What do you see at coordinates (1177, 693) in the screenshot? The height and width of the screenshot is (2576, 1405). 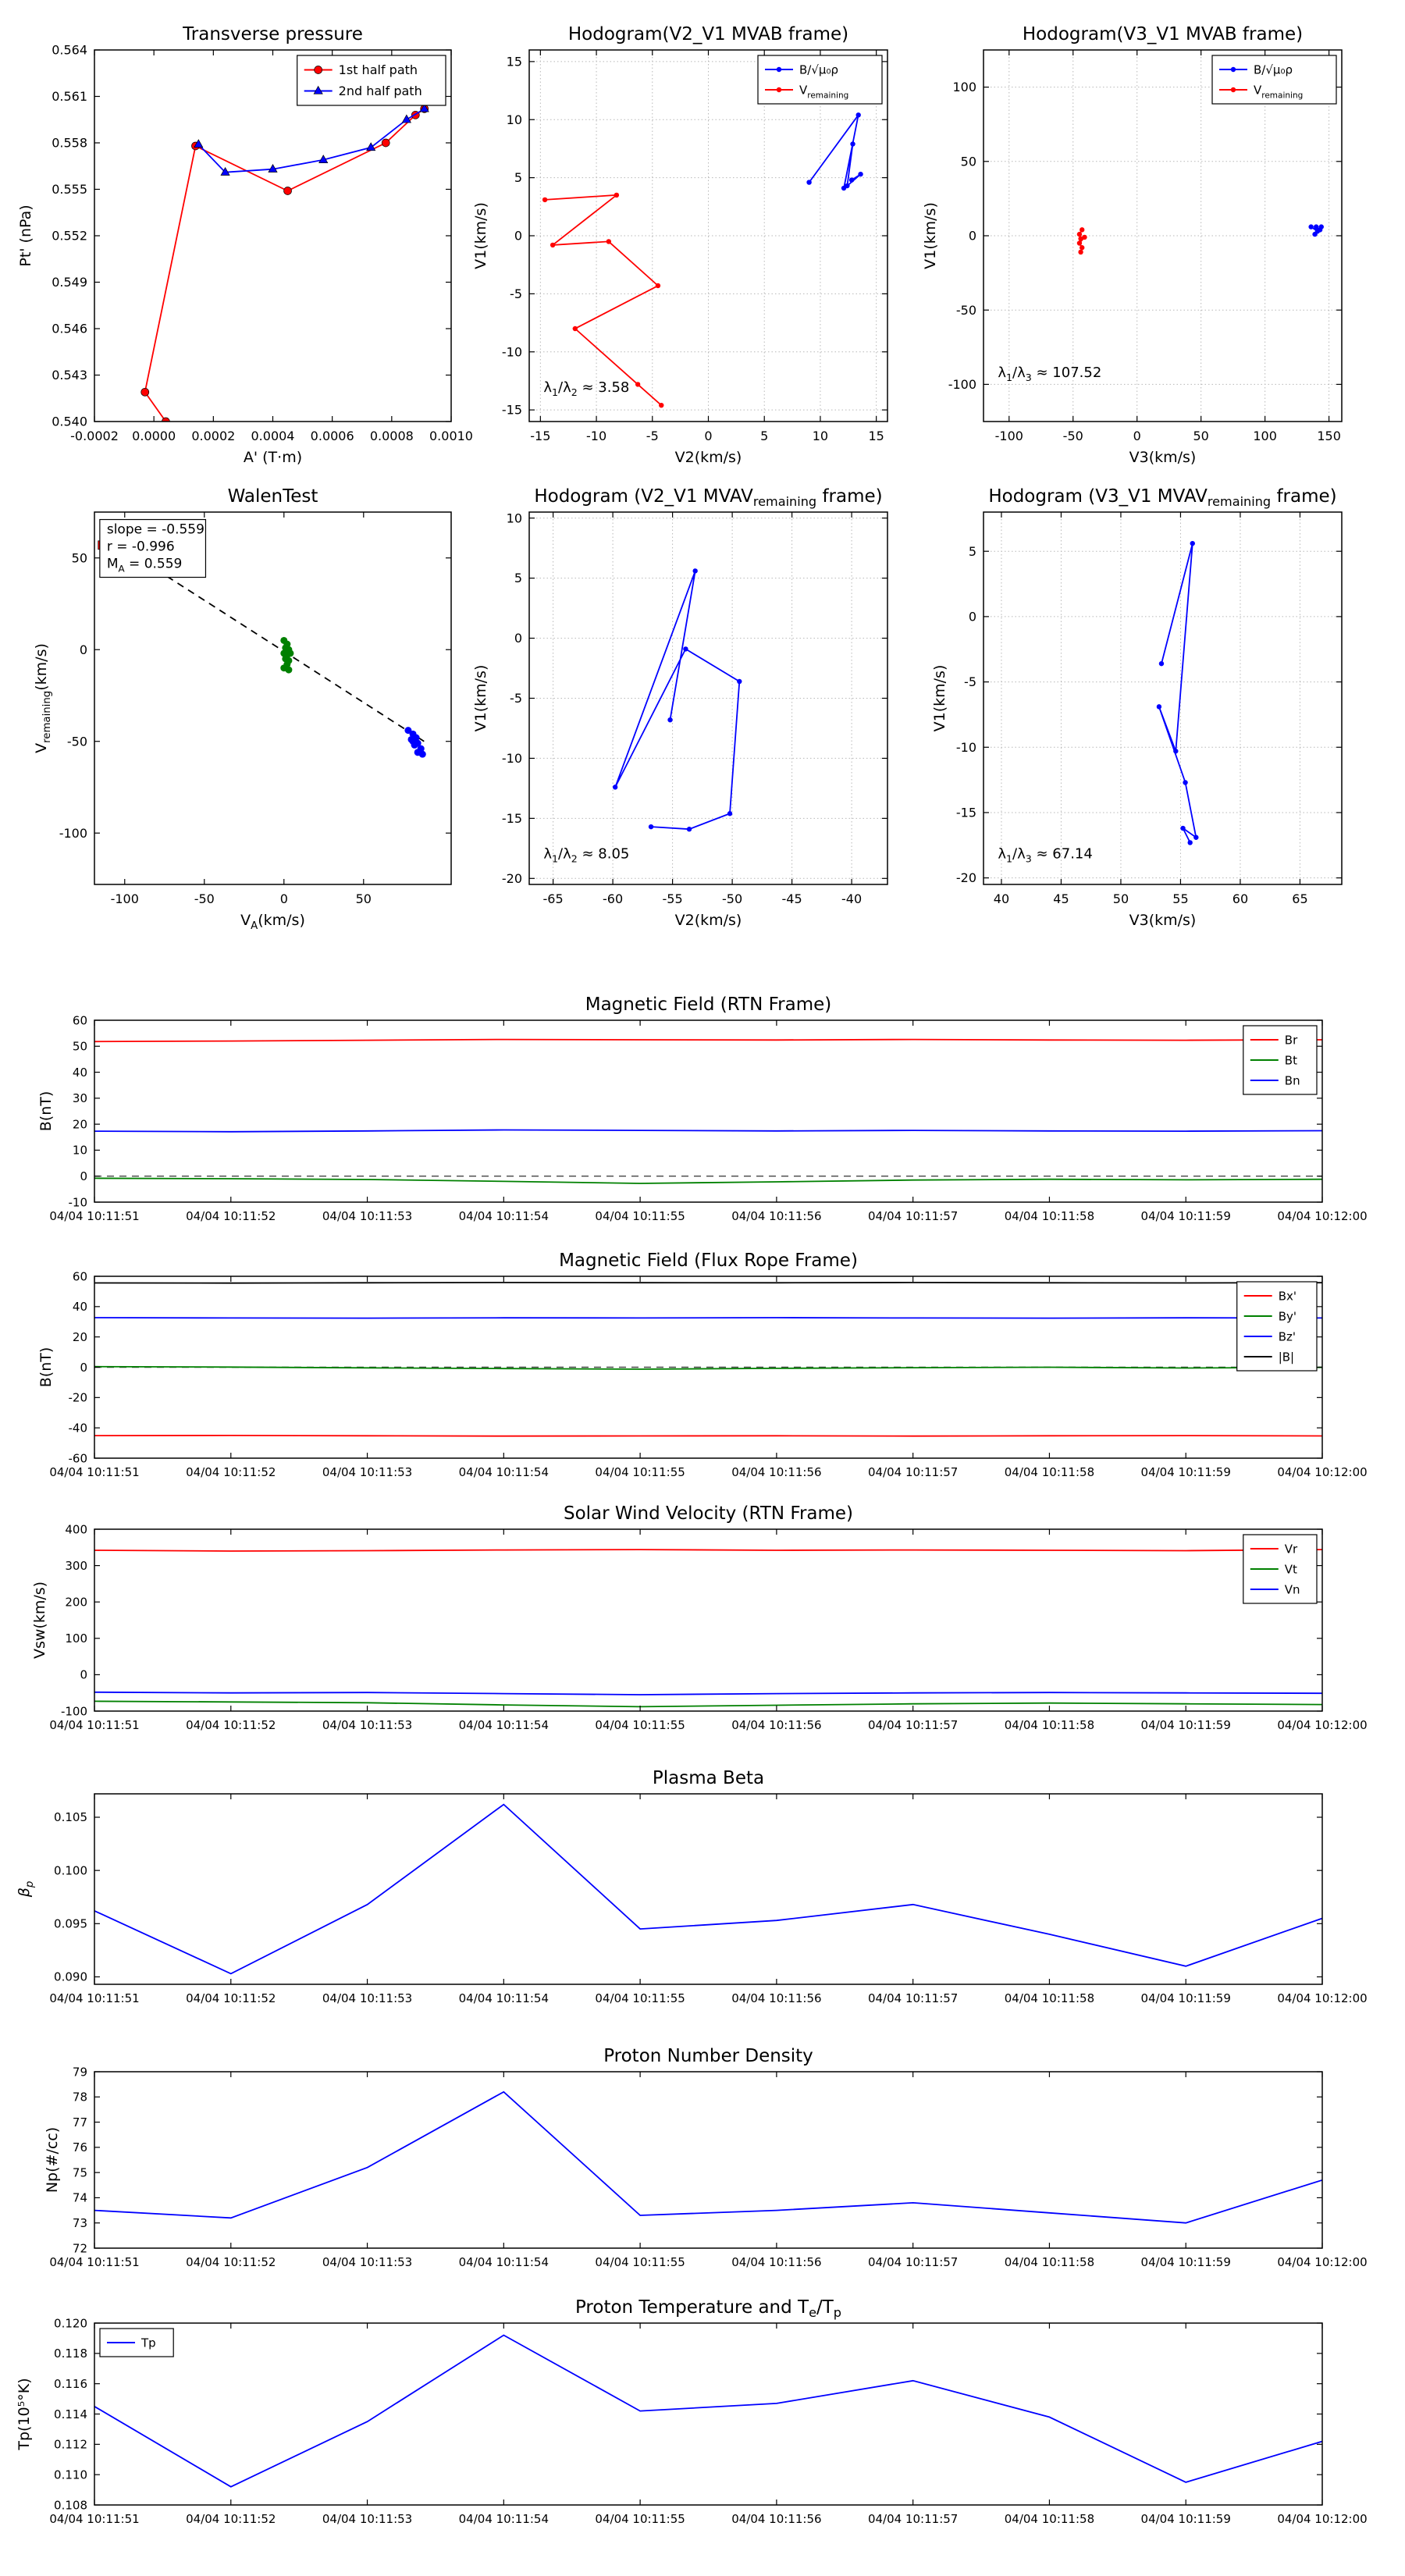 I see `series-v-remaining` at bounding box center [1177, 693].